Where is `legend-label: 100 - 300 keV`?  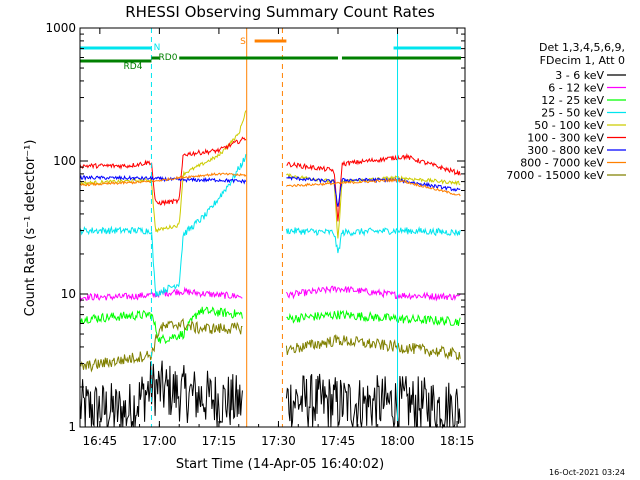 legend-label: 100 - 300 keV is located at coordinates (565, 138).